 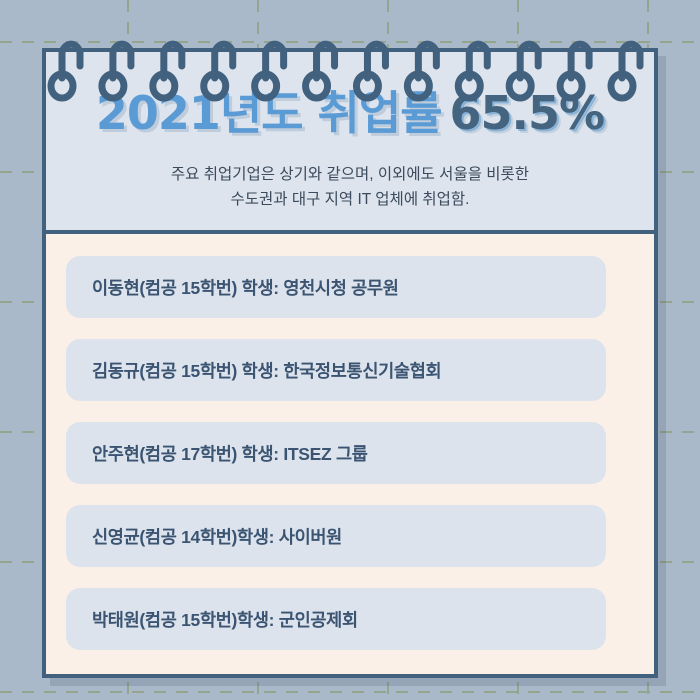 I want to click on page-title: 2021년도 취업률 65.5%, so click(x=350, y=113).